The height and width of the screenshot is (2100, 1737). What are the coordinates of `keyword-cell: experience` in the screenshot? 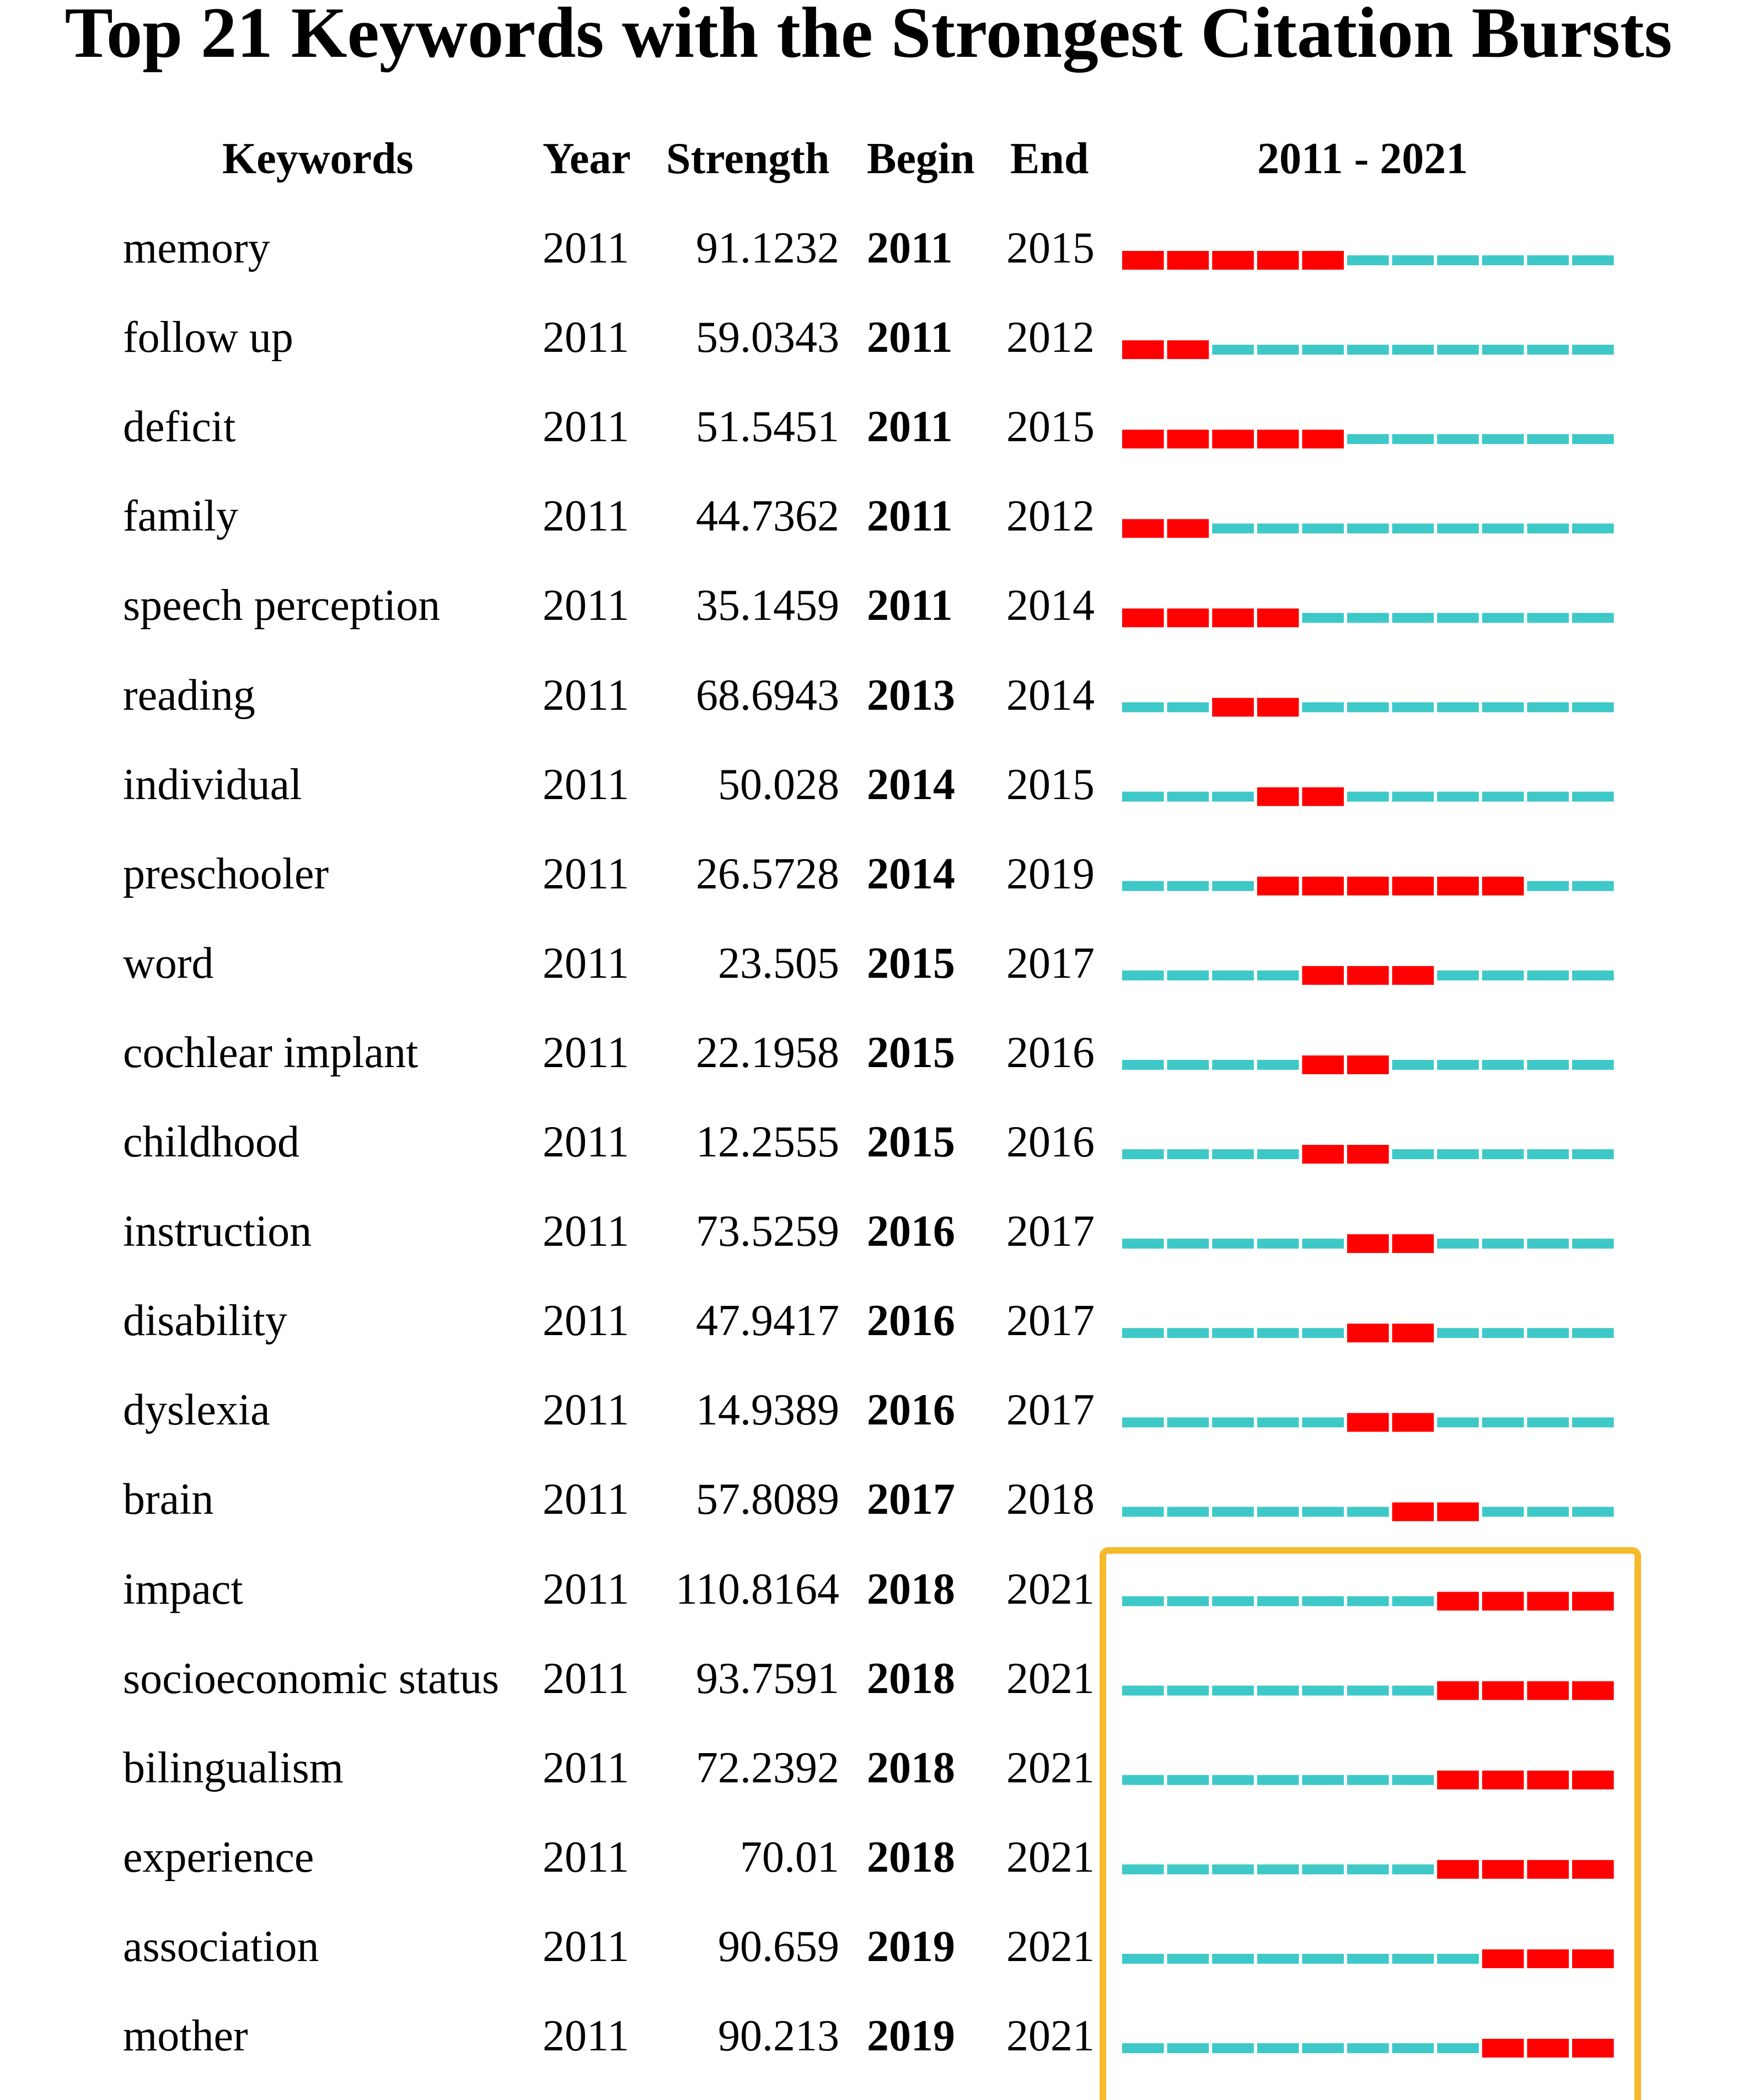 It's located at (218, 1857).